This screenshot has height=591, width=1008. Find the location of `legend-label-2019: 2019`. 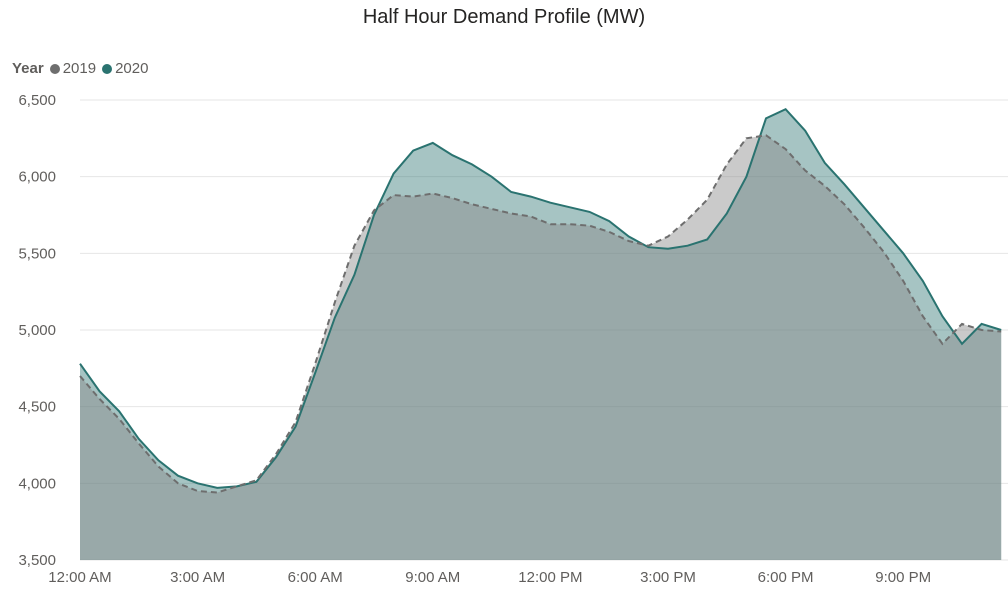

legend-label-2019: 2019 is located at coordinates (79, 68).